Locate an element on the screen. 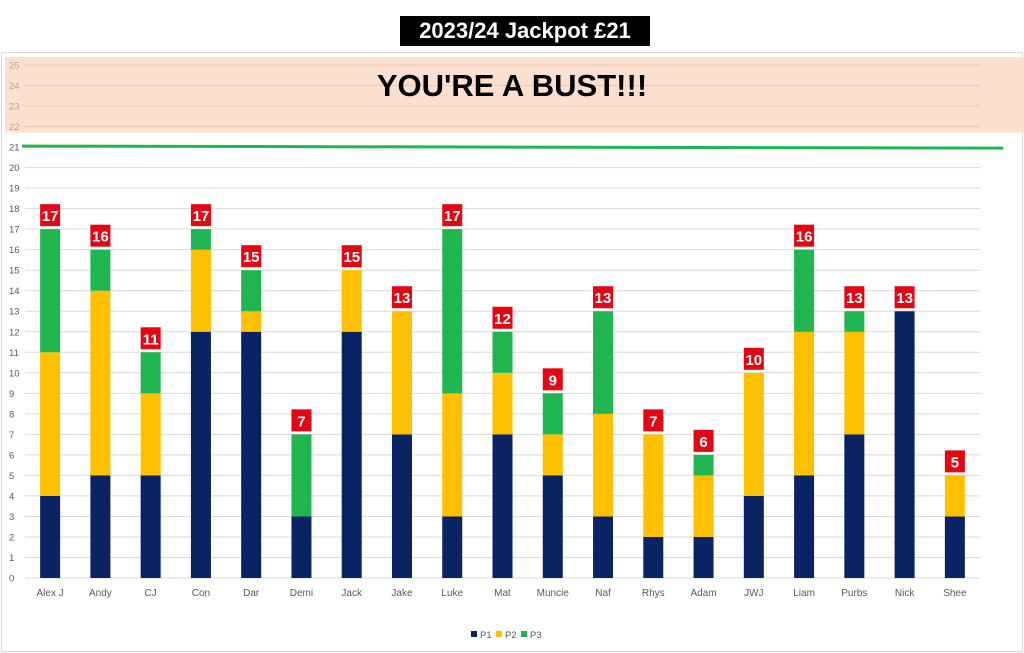 The width and height of the screenshot is (1024, 653). x-tick-label: Rhys is located at coordinates (653, 593).